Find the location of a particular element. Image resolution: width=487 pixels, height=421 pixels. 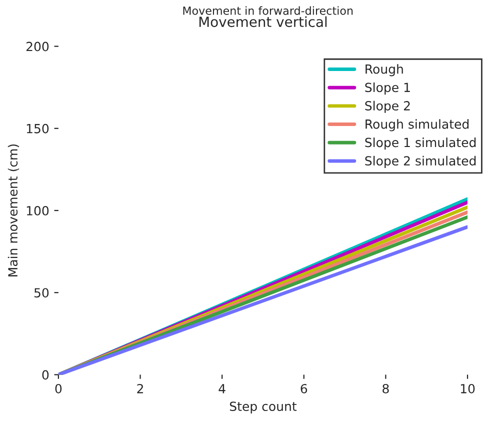

y-tick-label: 150 is located at coordinates (37, 129).